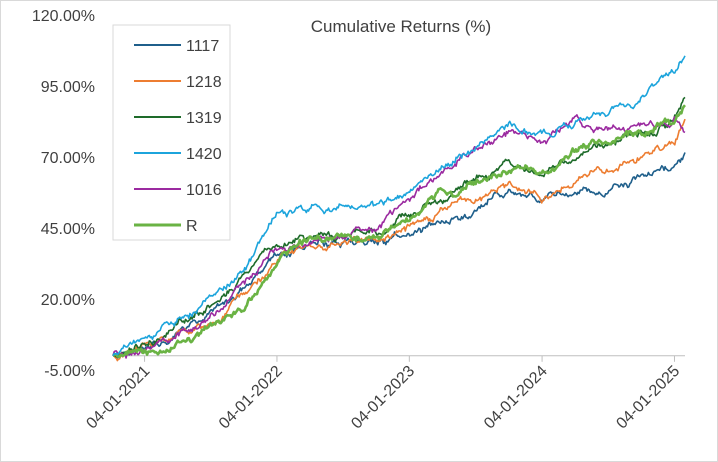 The image size is (718, 462). What do you see at coordinates (383, 398) in the screenshot?
I see `x-tick-label: 04-01-2023` at bounding box center [383, 398].